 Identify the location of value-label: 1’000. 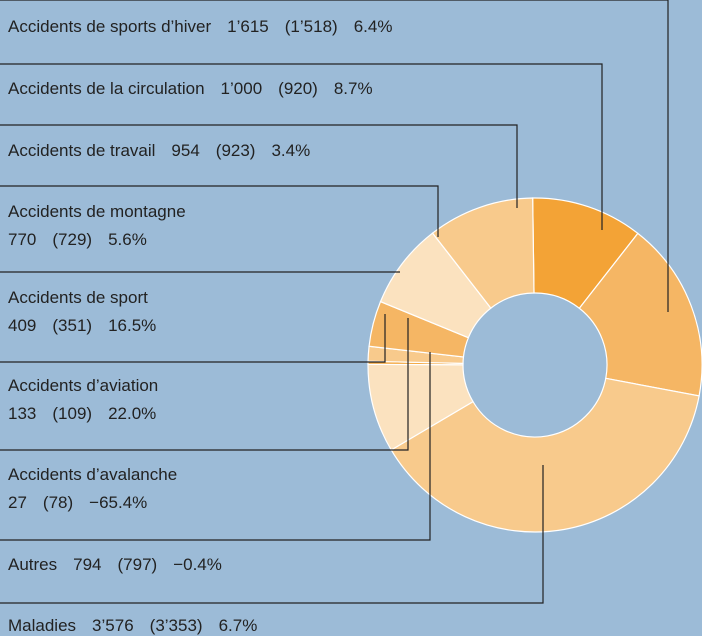
(242, 88).